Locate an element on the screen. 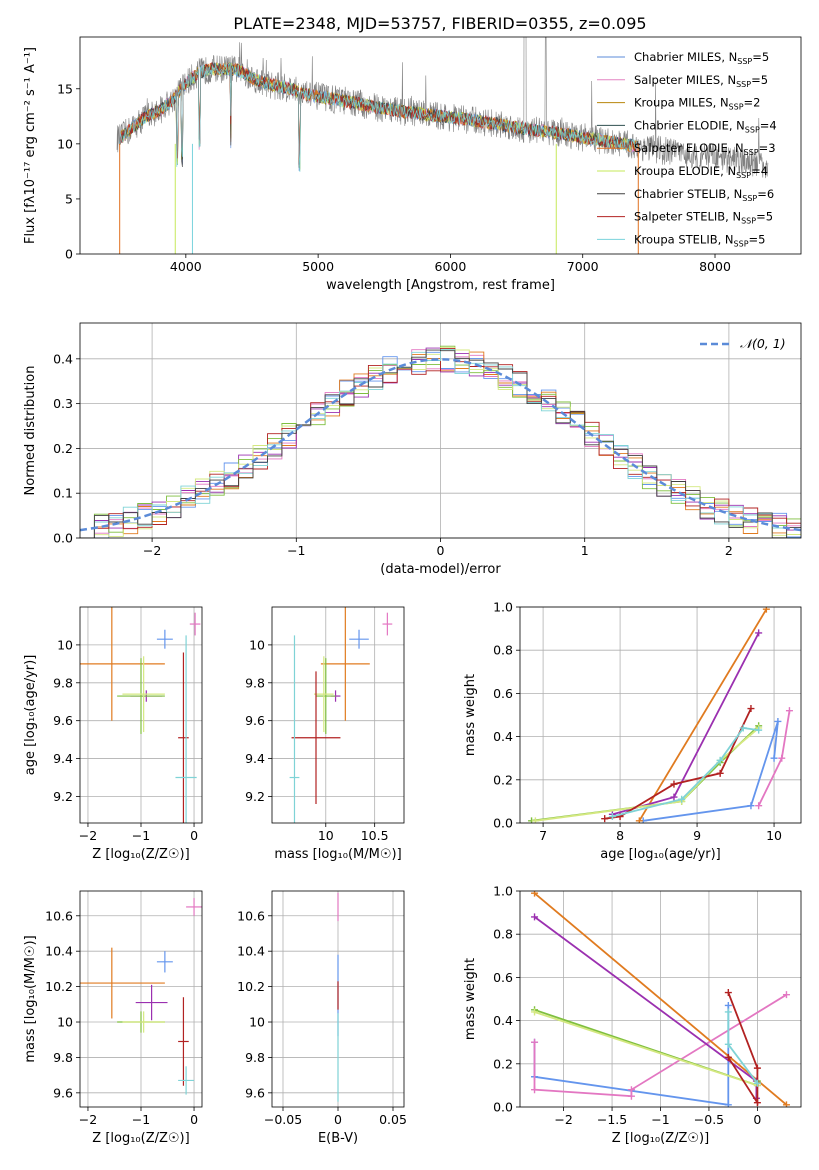 The height and width of the screenshot is (1170, 819). z-weight-xlabel: Z [log₁₀(Z/Z☉)] is located at coordinates (660, 1138).